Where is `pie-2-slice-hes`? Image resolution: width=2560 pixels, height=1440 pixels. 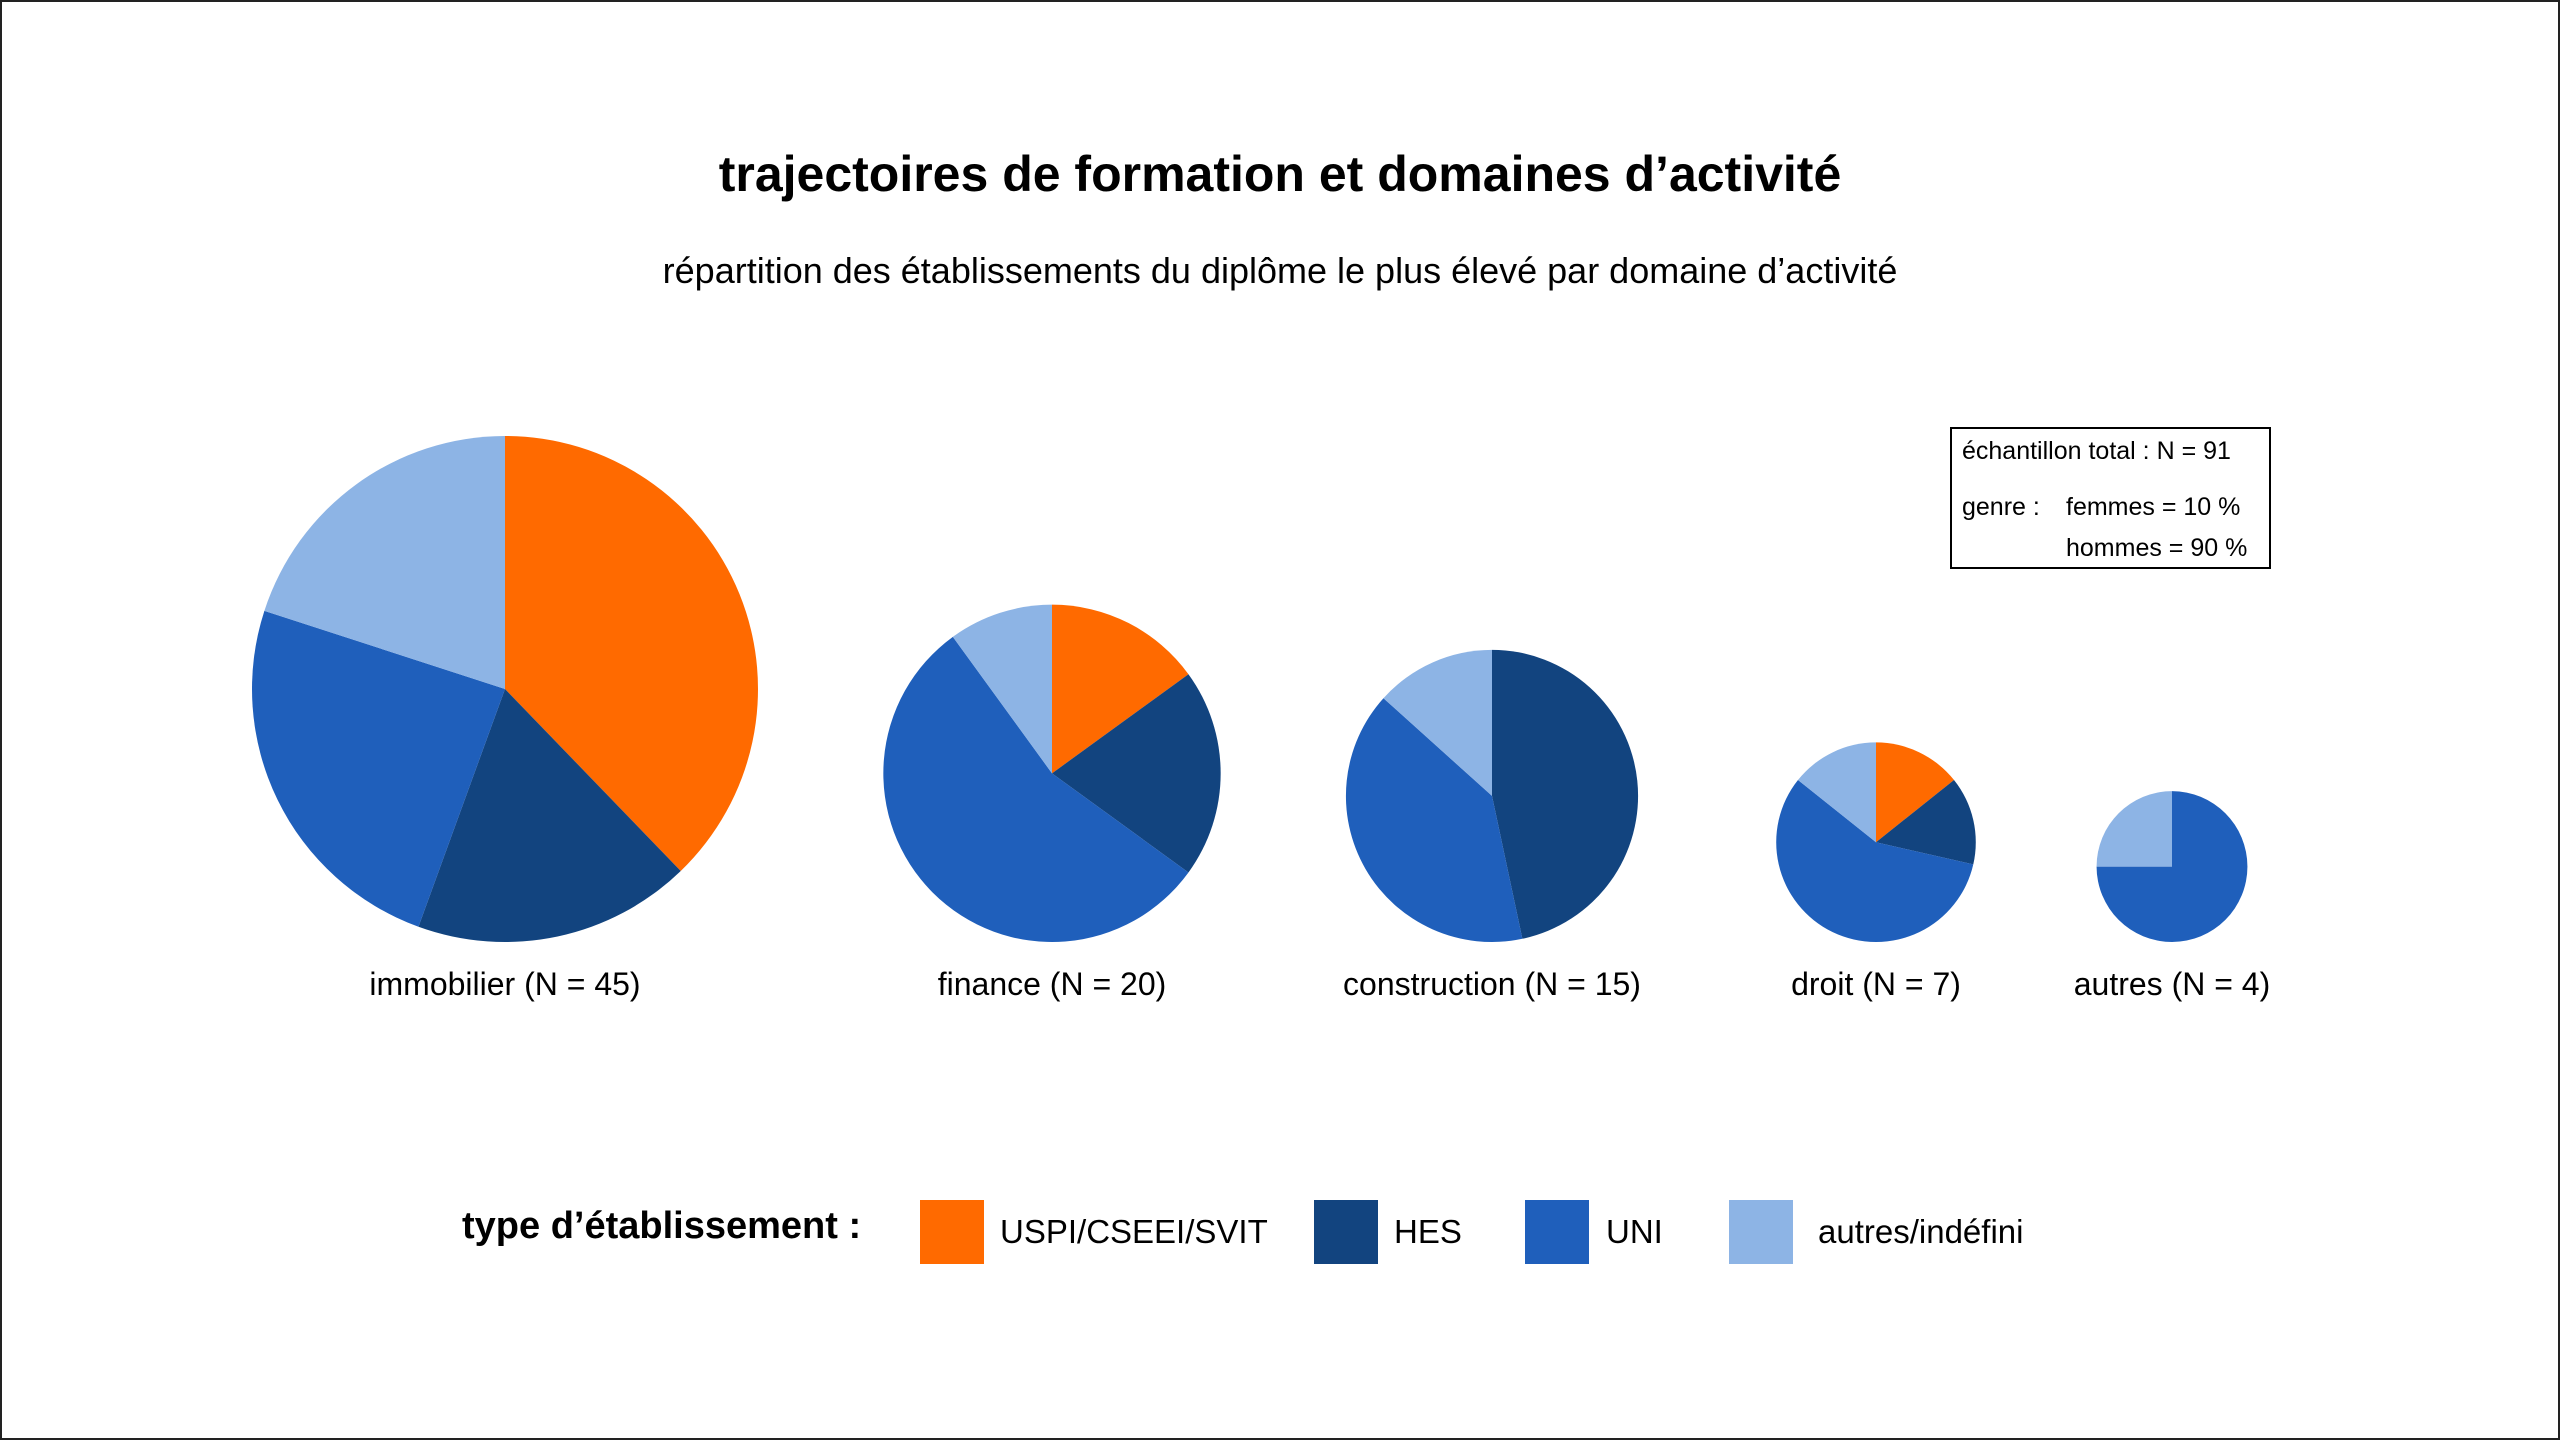
pie-2-slice-hes is located at coordinates (1565, 794).